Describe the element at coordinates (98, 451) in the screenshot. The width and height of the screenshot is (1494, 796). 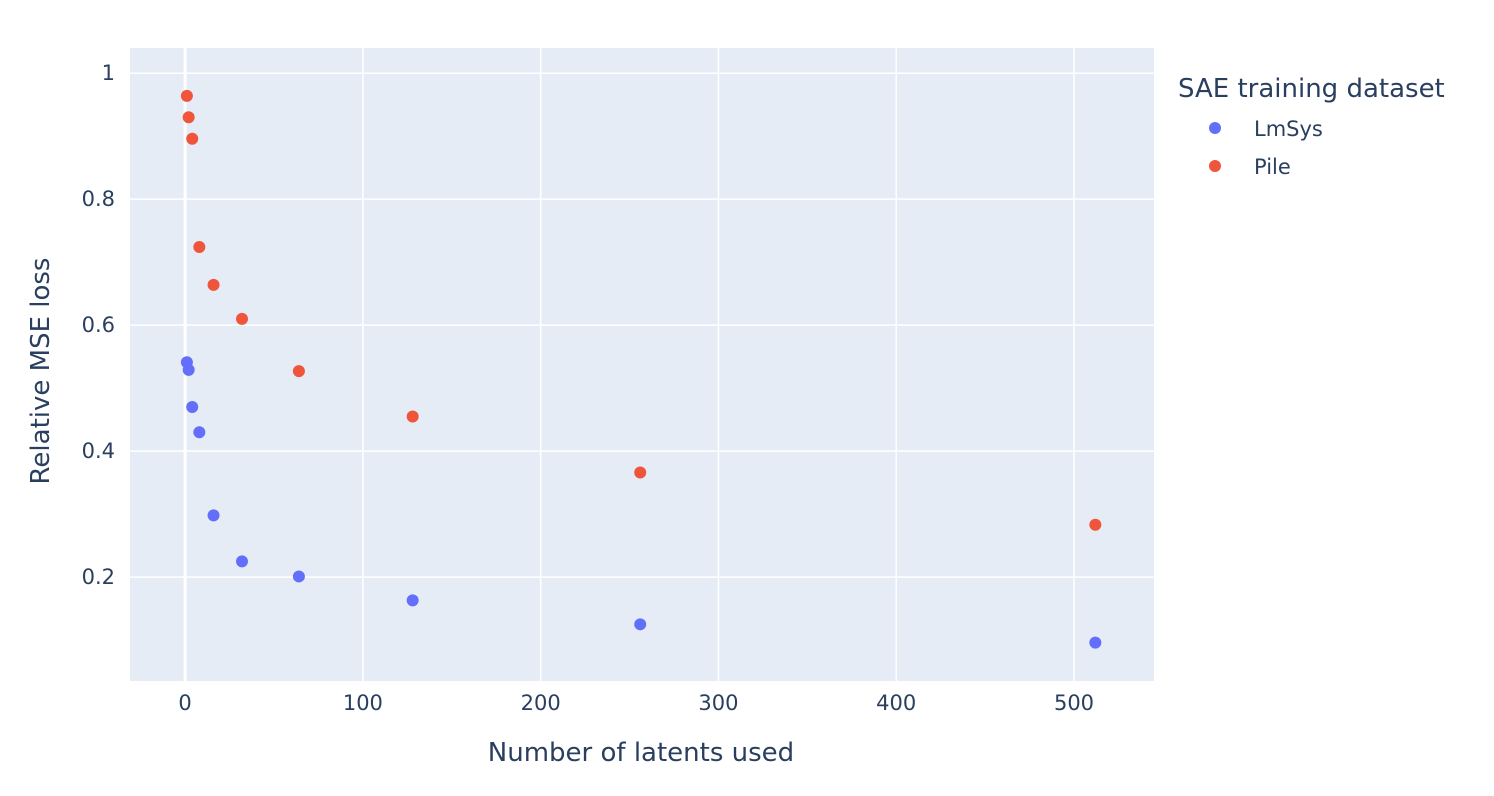
I see `y-tick-label: 0.4` at that location.